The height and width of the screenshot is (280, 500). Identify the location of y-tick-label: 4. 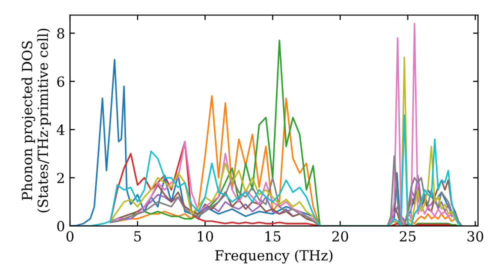
(60, 129).